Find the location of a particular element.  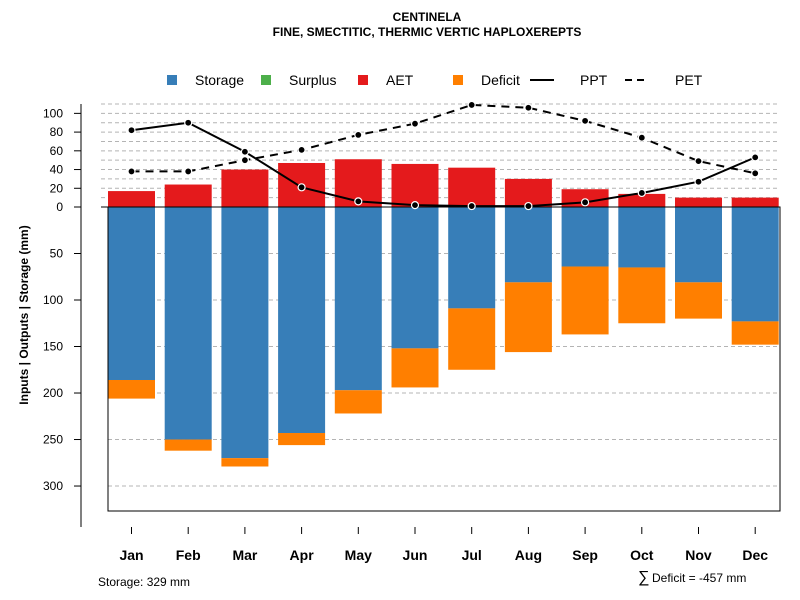

y-tick-label: 20 is located at coordinates (57, 188).